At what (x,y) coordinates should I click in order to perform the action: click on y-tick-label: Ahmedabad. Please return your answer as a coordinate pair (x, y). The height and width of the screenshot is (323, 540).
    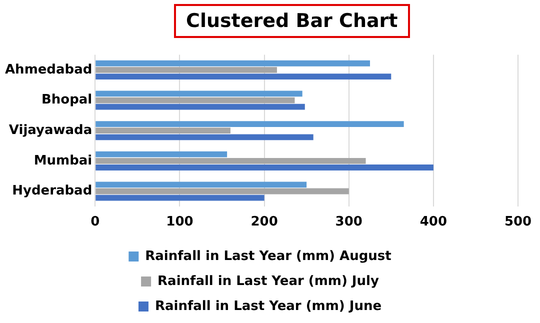
    Looking at the image, I should click on (48, 70).